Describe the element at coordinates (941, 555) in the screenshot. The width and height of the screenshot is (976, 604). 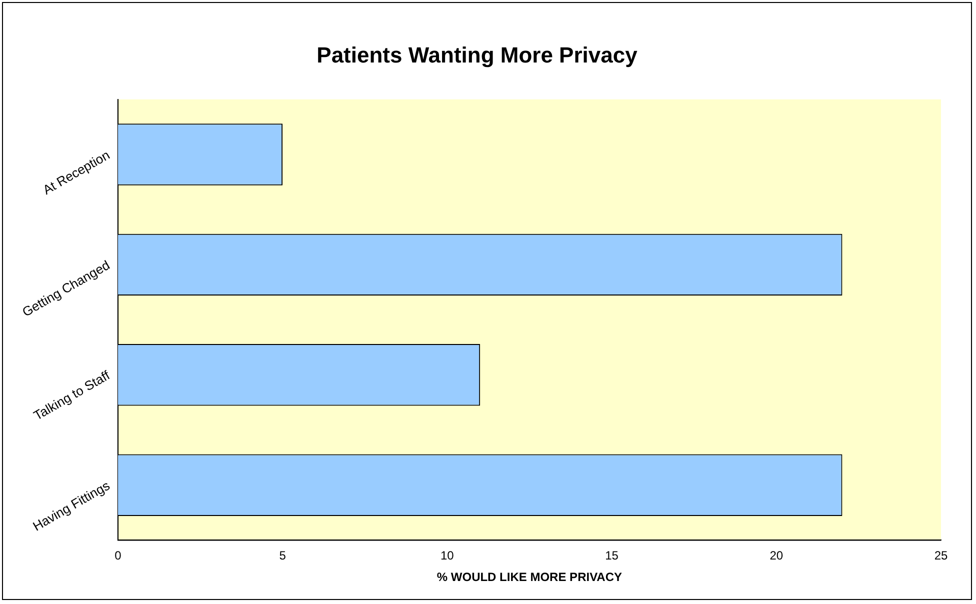
I see `x-tick-label: 25` at that location.